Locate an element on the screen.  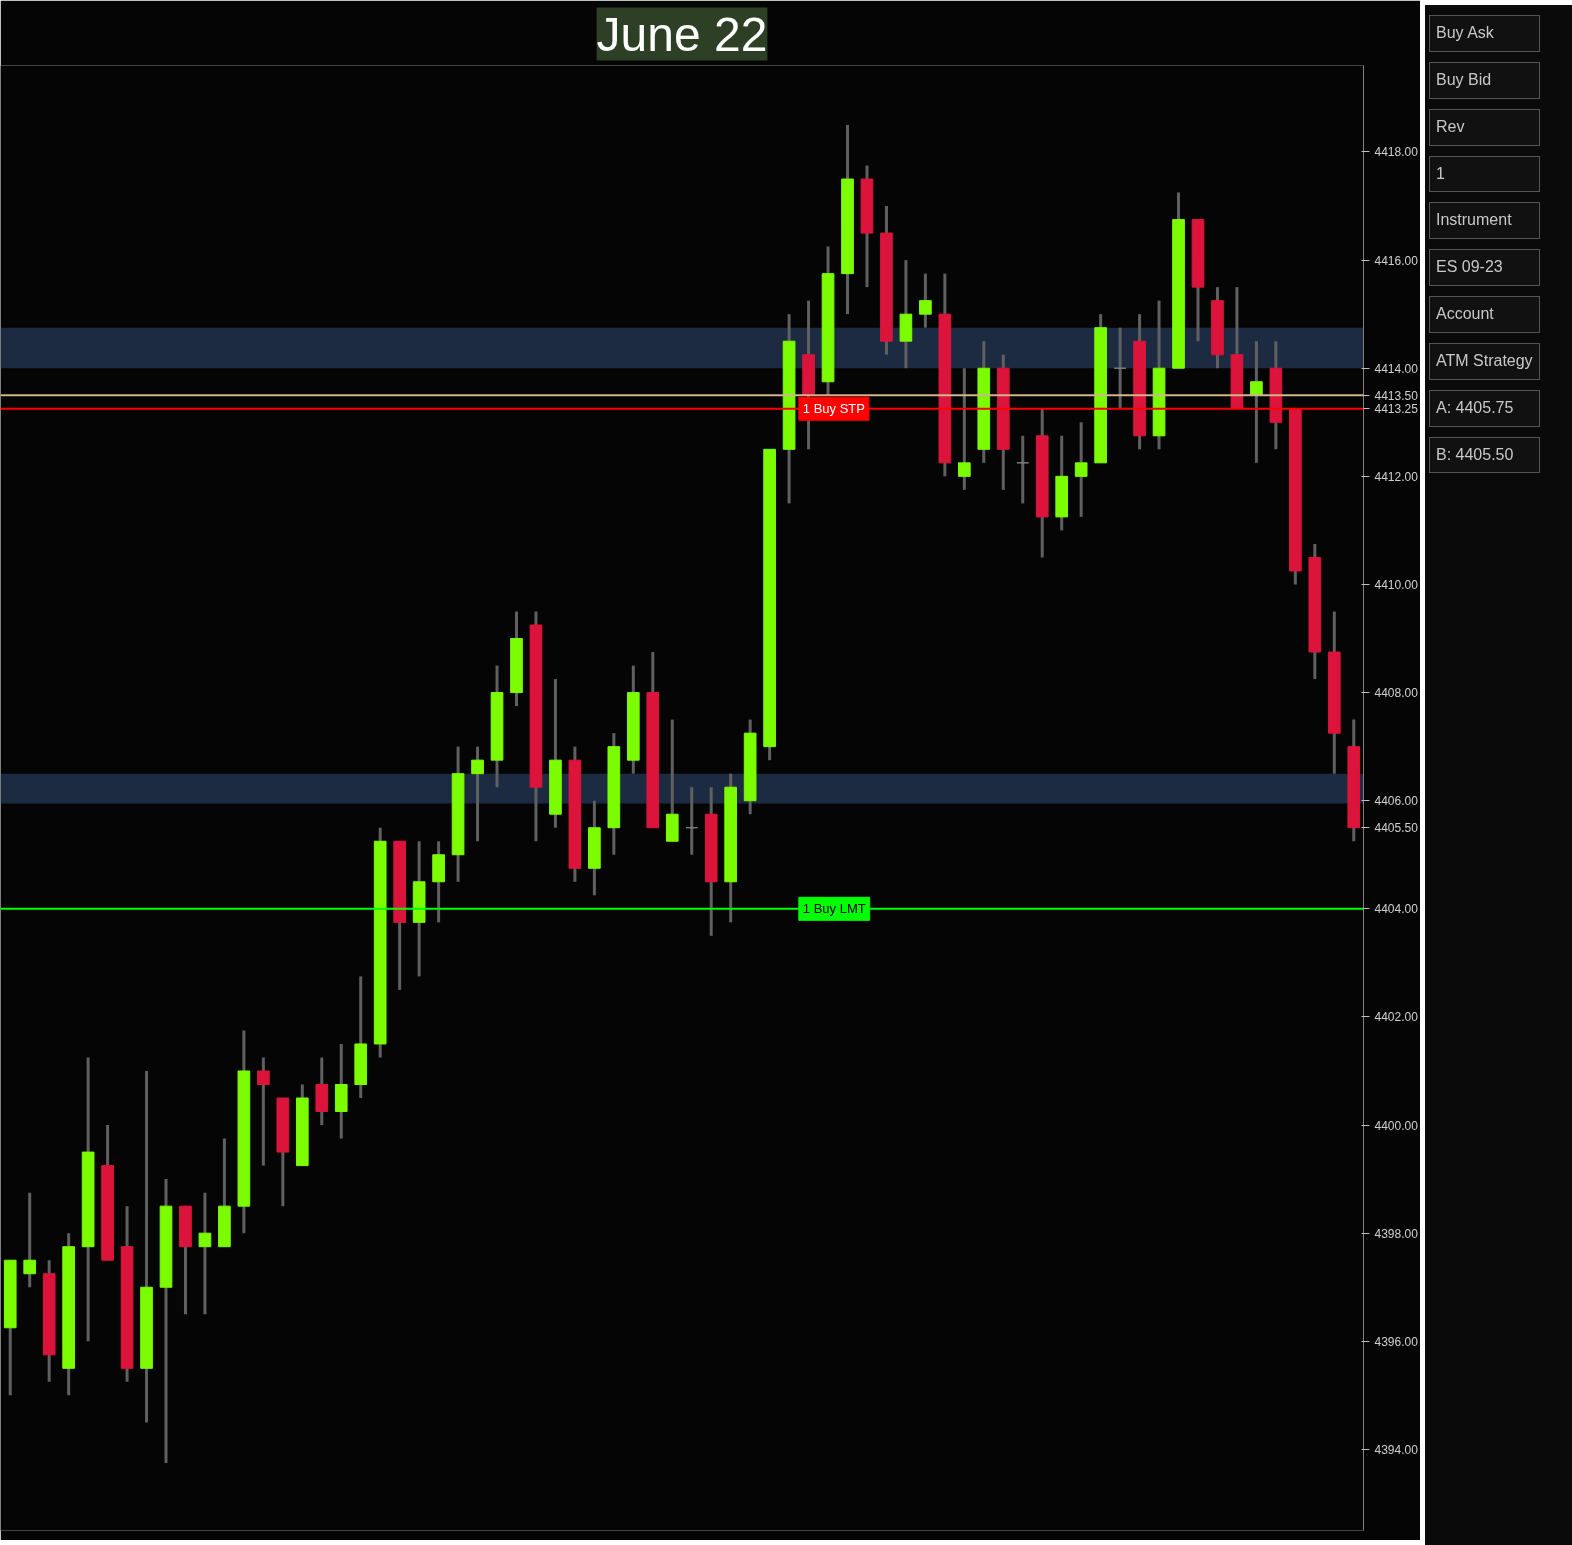
ref-line-label: 1 Buy LMT is located at coordinates (834, 909).